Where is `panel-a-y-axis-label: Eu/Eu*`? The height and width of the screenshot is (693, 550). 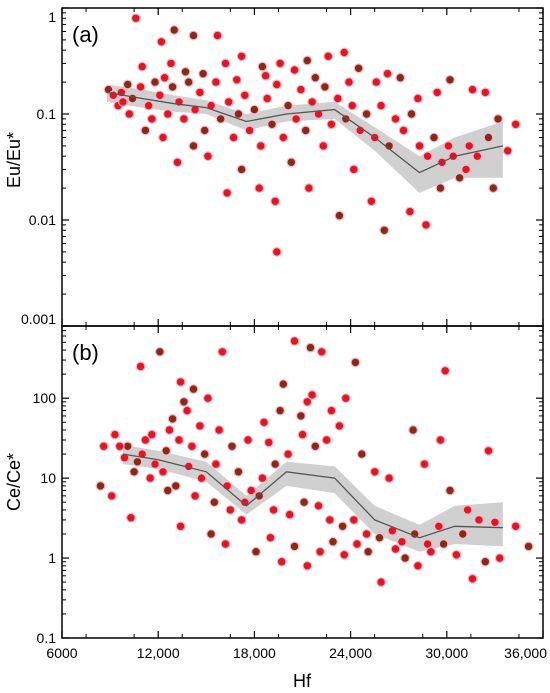
panel-a-y-axis-label: Eu/Eu* is located at coordinates (14, 160).